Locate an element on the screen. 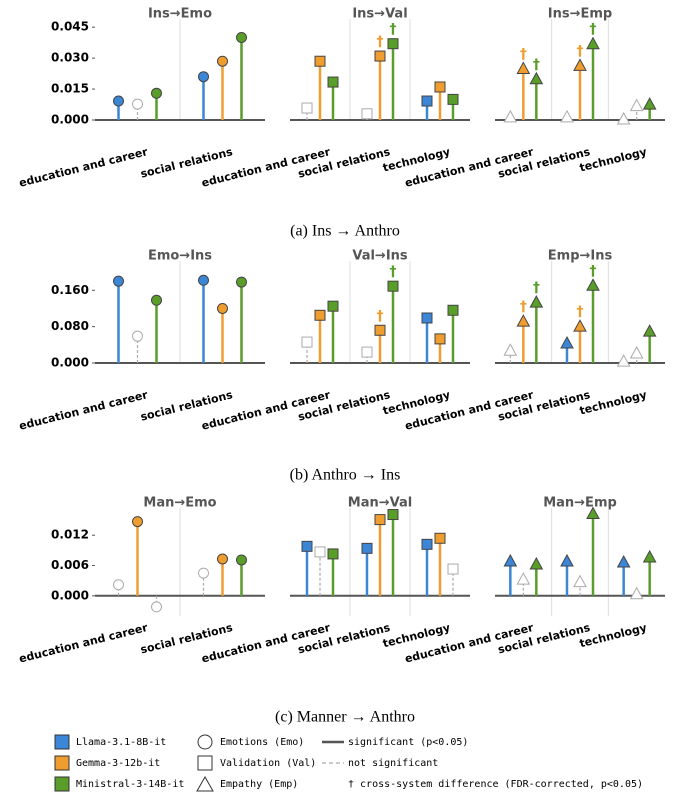  caption: (a) Ins → Anthro is located at coordinates (345, 231).